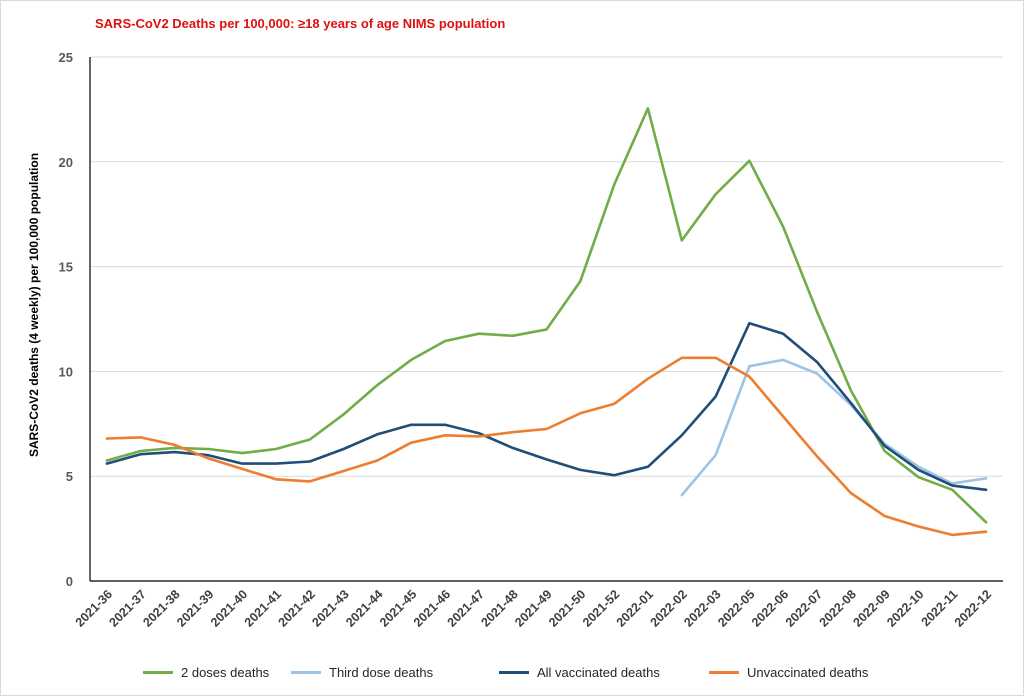 The width and height of the screenshot is (1024, 696). I want to click on y-tick-label: 15, so click(66, 267).